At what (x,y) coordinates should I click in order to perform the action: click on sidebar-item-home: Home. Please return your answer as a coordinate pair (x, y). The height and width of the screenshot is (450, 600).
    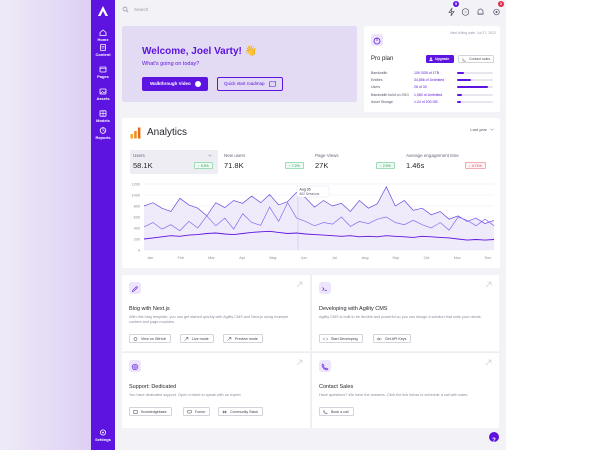
    Looking at the image, I should click on (103, 37).